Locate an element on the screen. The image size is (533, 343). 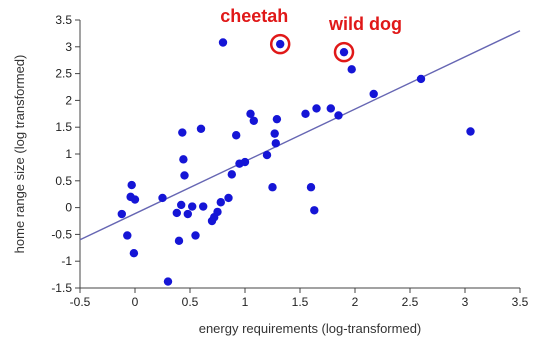
x-ticks: -0.5 0 0.5 1 1.5 2 2.5 3 3.5 is located at coordinates (299, 298).